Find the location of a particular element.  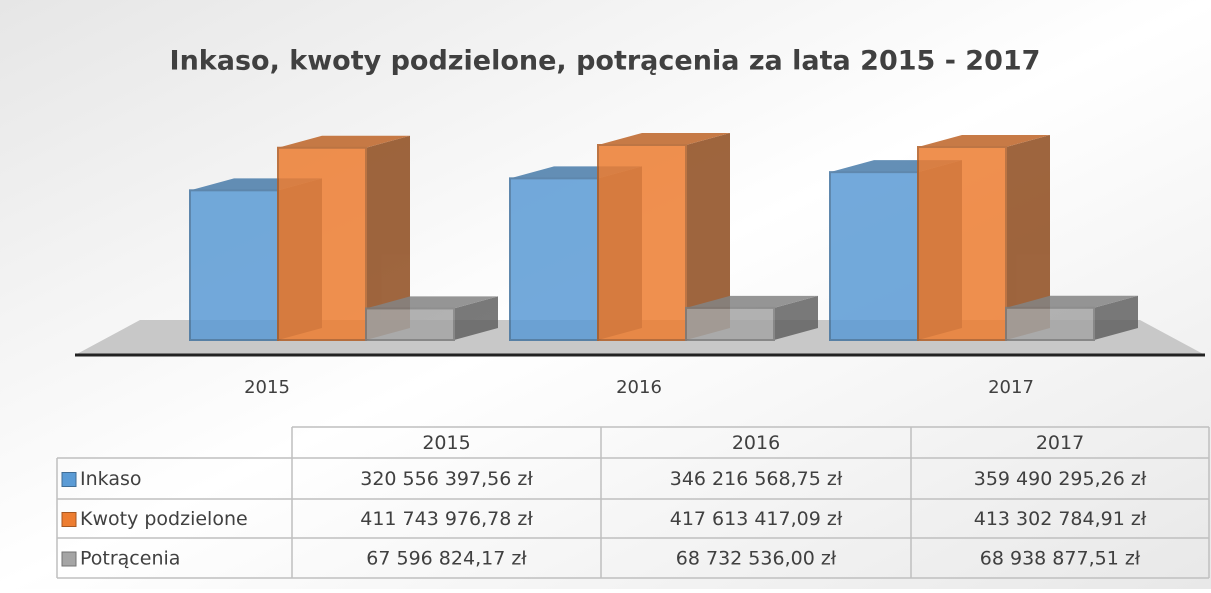

table-cell: 411 743 976,78 zł is located at coordinates (446, 519).